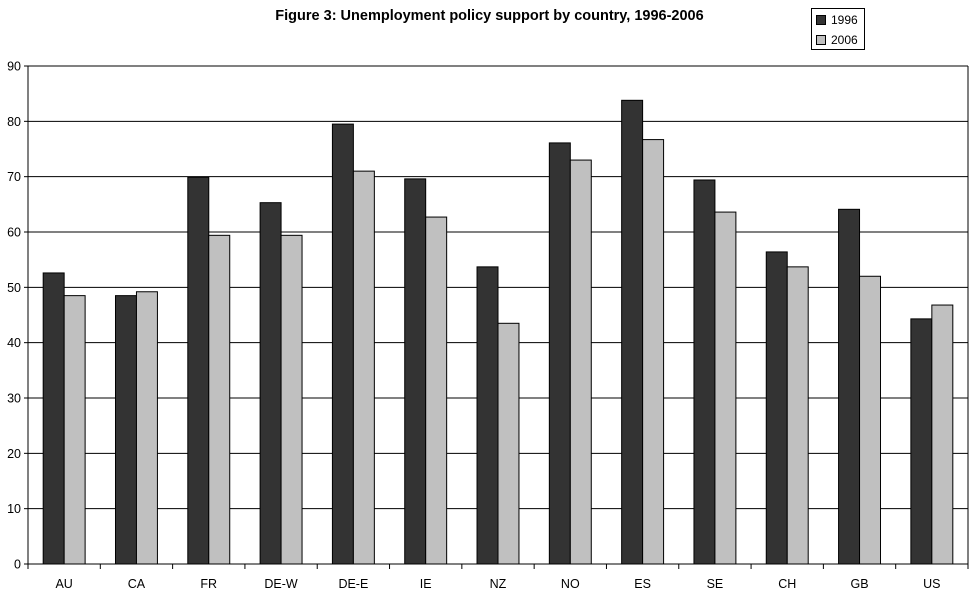 The width and height of the screenshot is (979, 595). What do you see at coordinates (931, 584) in the screenshot?
I see `x-tick-label-us: US` at bounding box center [931, 584].